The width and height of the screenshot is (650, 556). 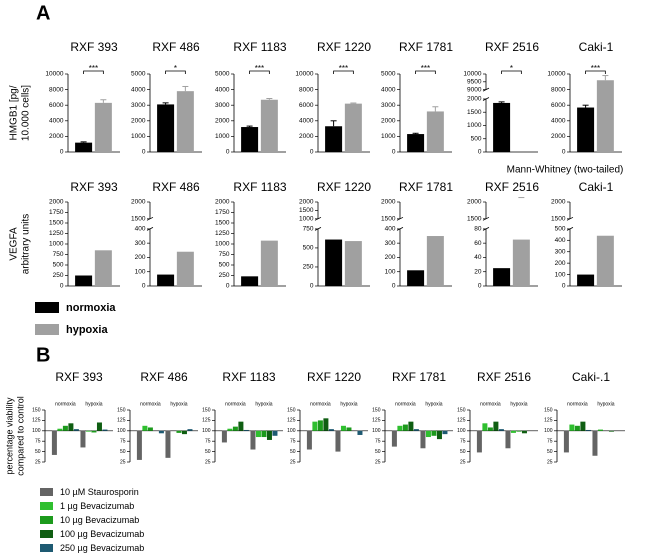 I want to click on legend-label: 250 µg Bevacizumab, so click(x=102, y=548).